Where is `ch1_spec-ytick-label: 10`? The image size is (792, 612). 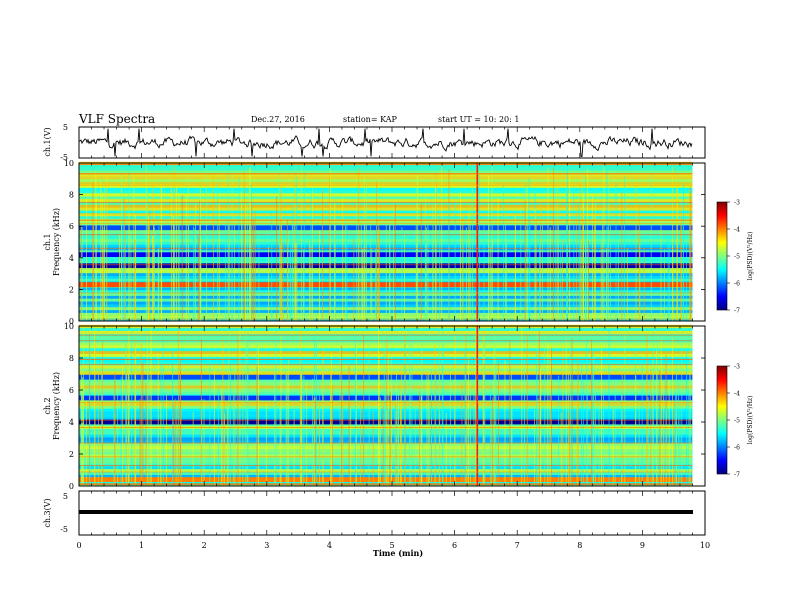
ch1_spec-ytick-label: 10 is located at coordinates (69, 163).